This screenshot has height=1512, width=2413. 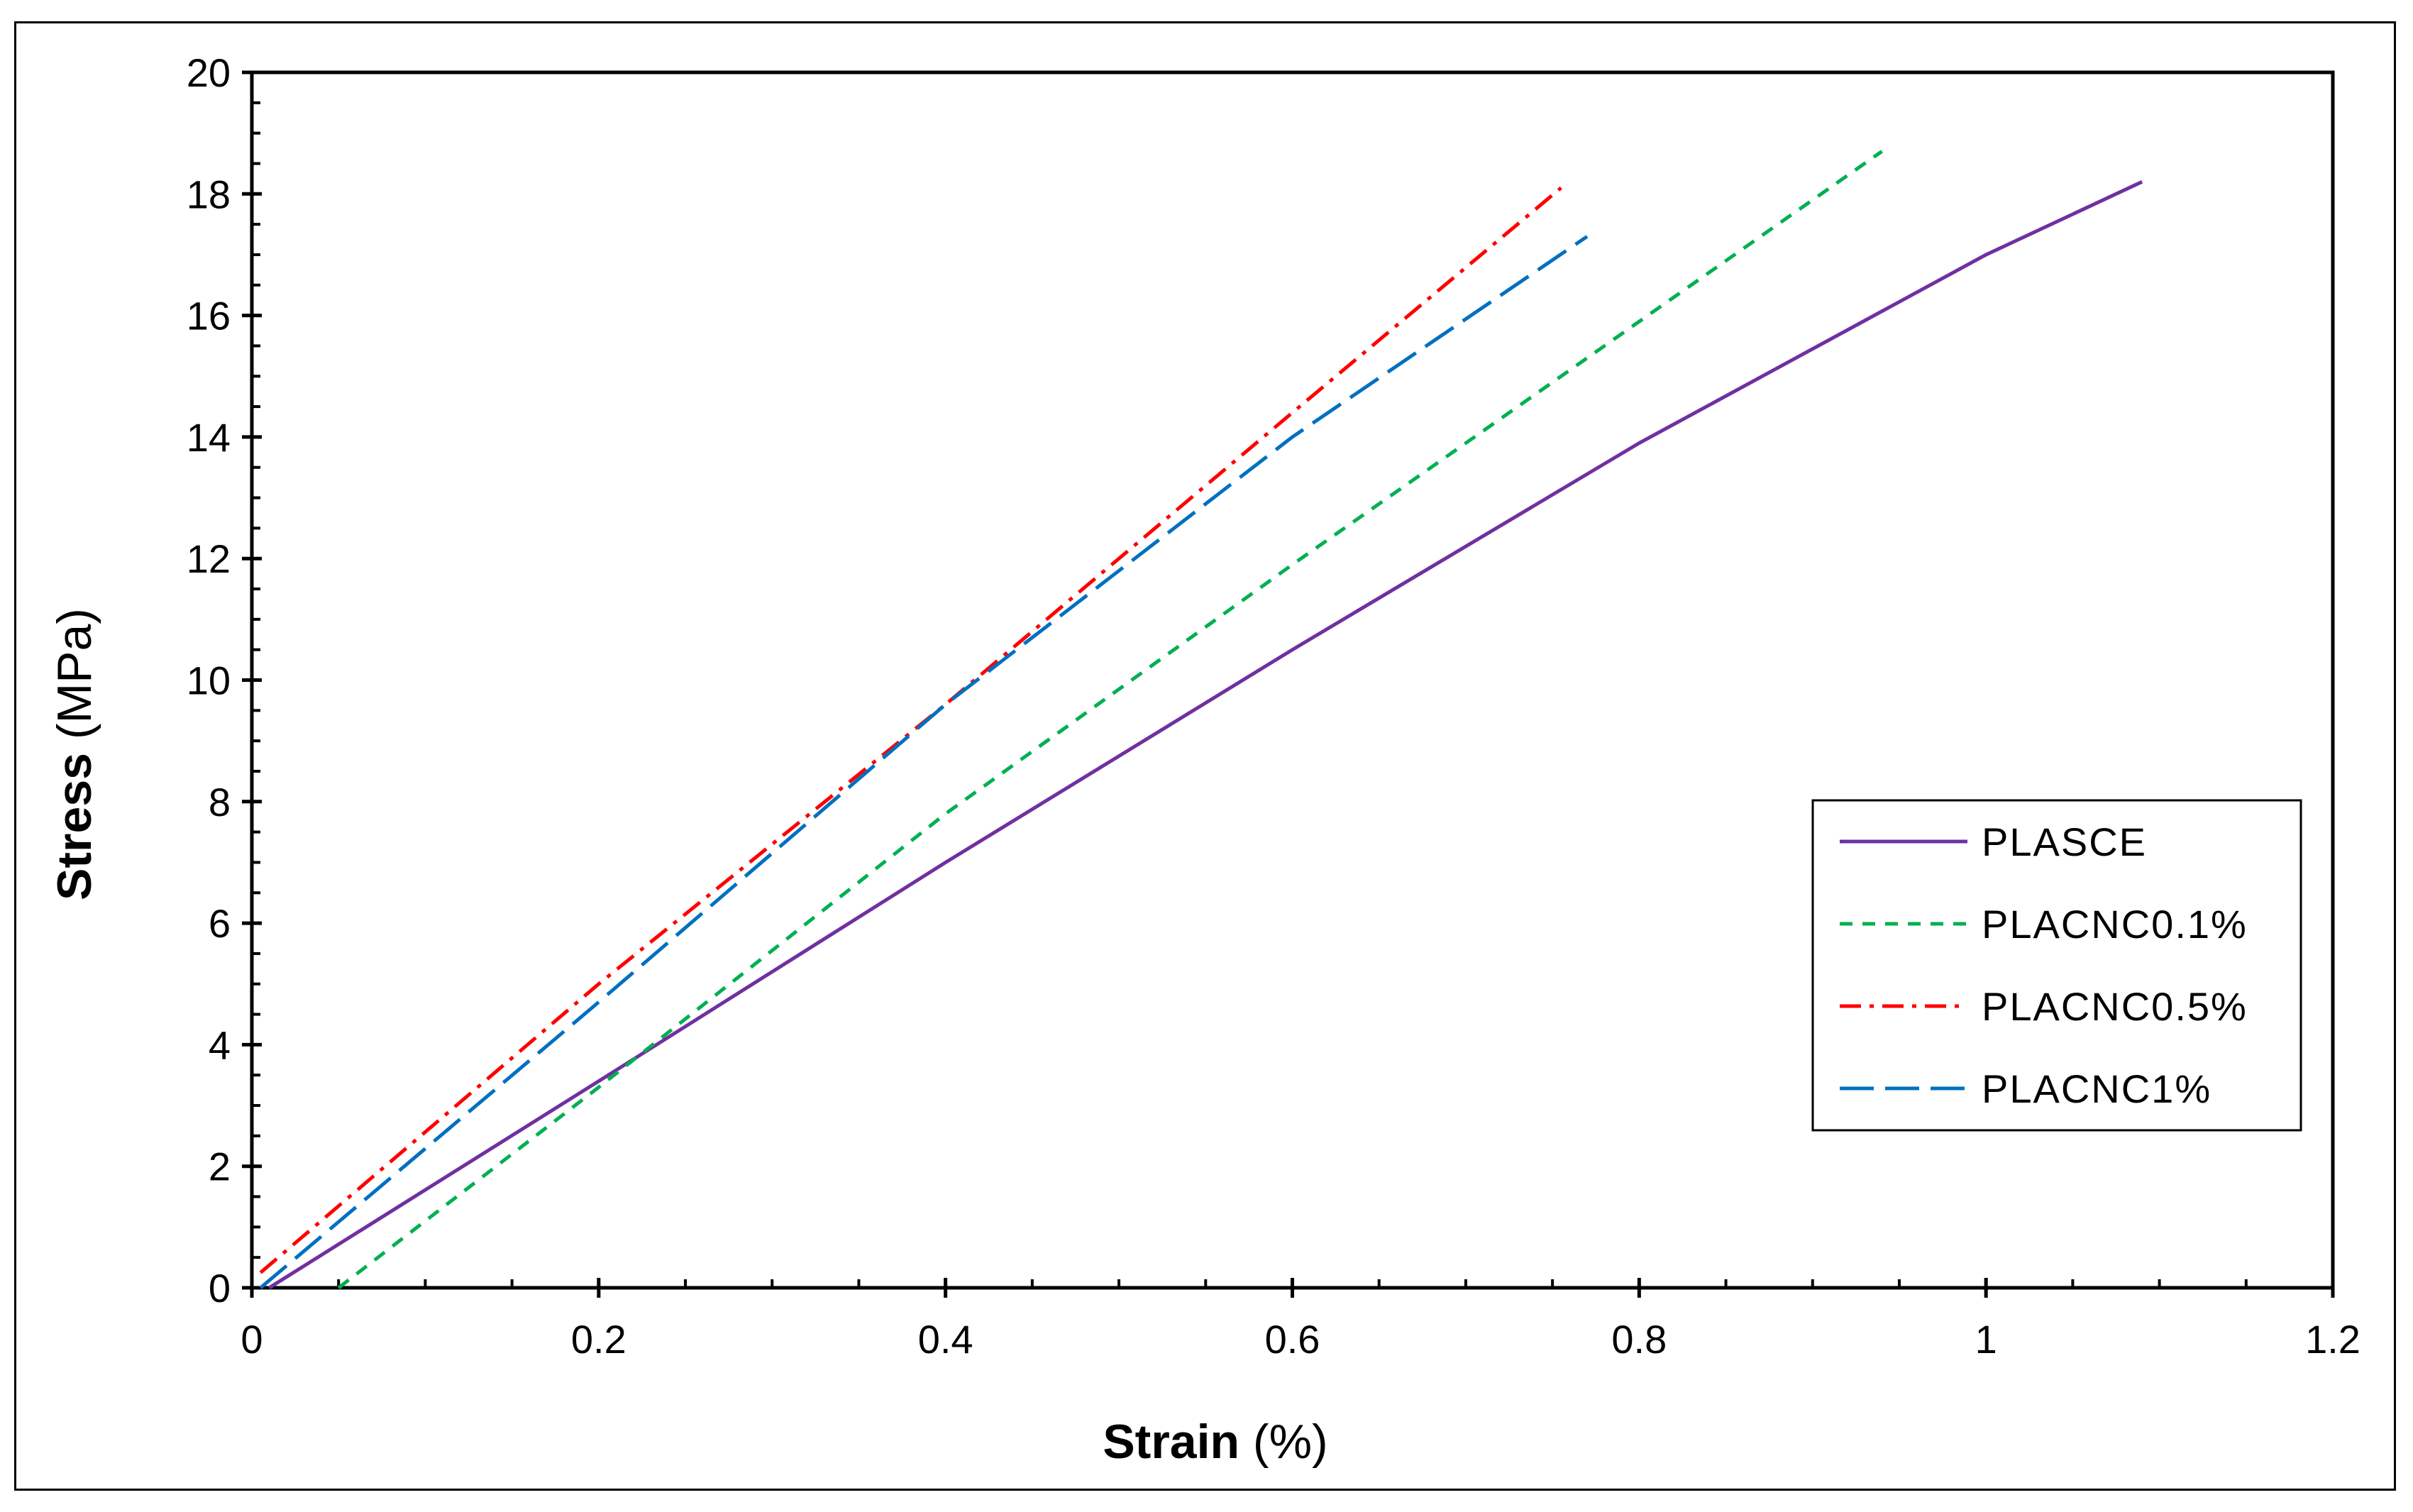 What do you see at coordinates (2332, 1339) in the screenshot?
I see `x-tick-label: 1.2` at bounding box center [2332, 1339].